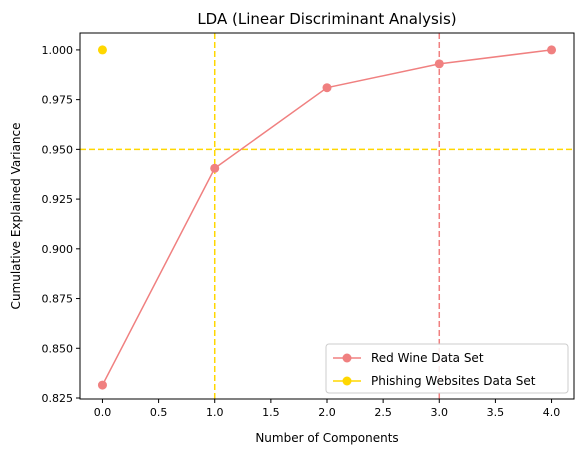  I want to click on y-axis-label: Cumulative Explained Variance, so click(16, 216).